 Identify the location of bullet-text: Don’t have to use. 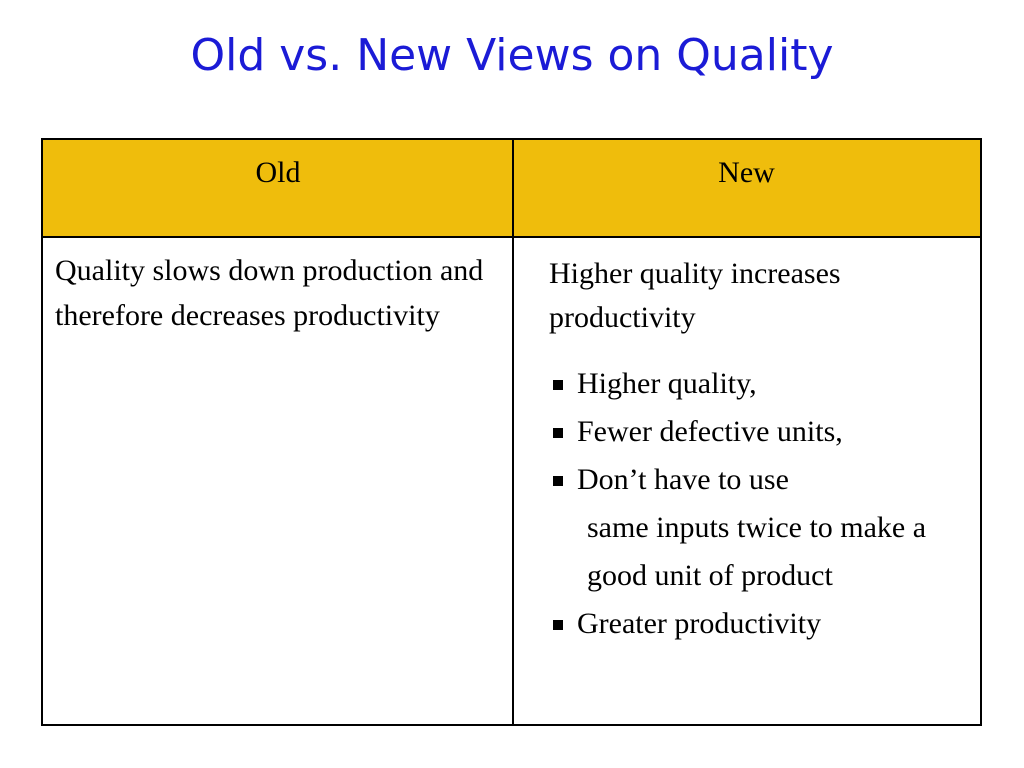
(683, 479).